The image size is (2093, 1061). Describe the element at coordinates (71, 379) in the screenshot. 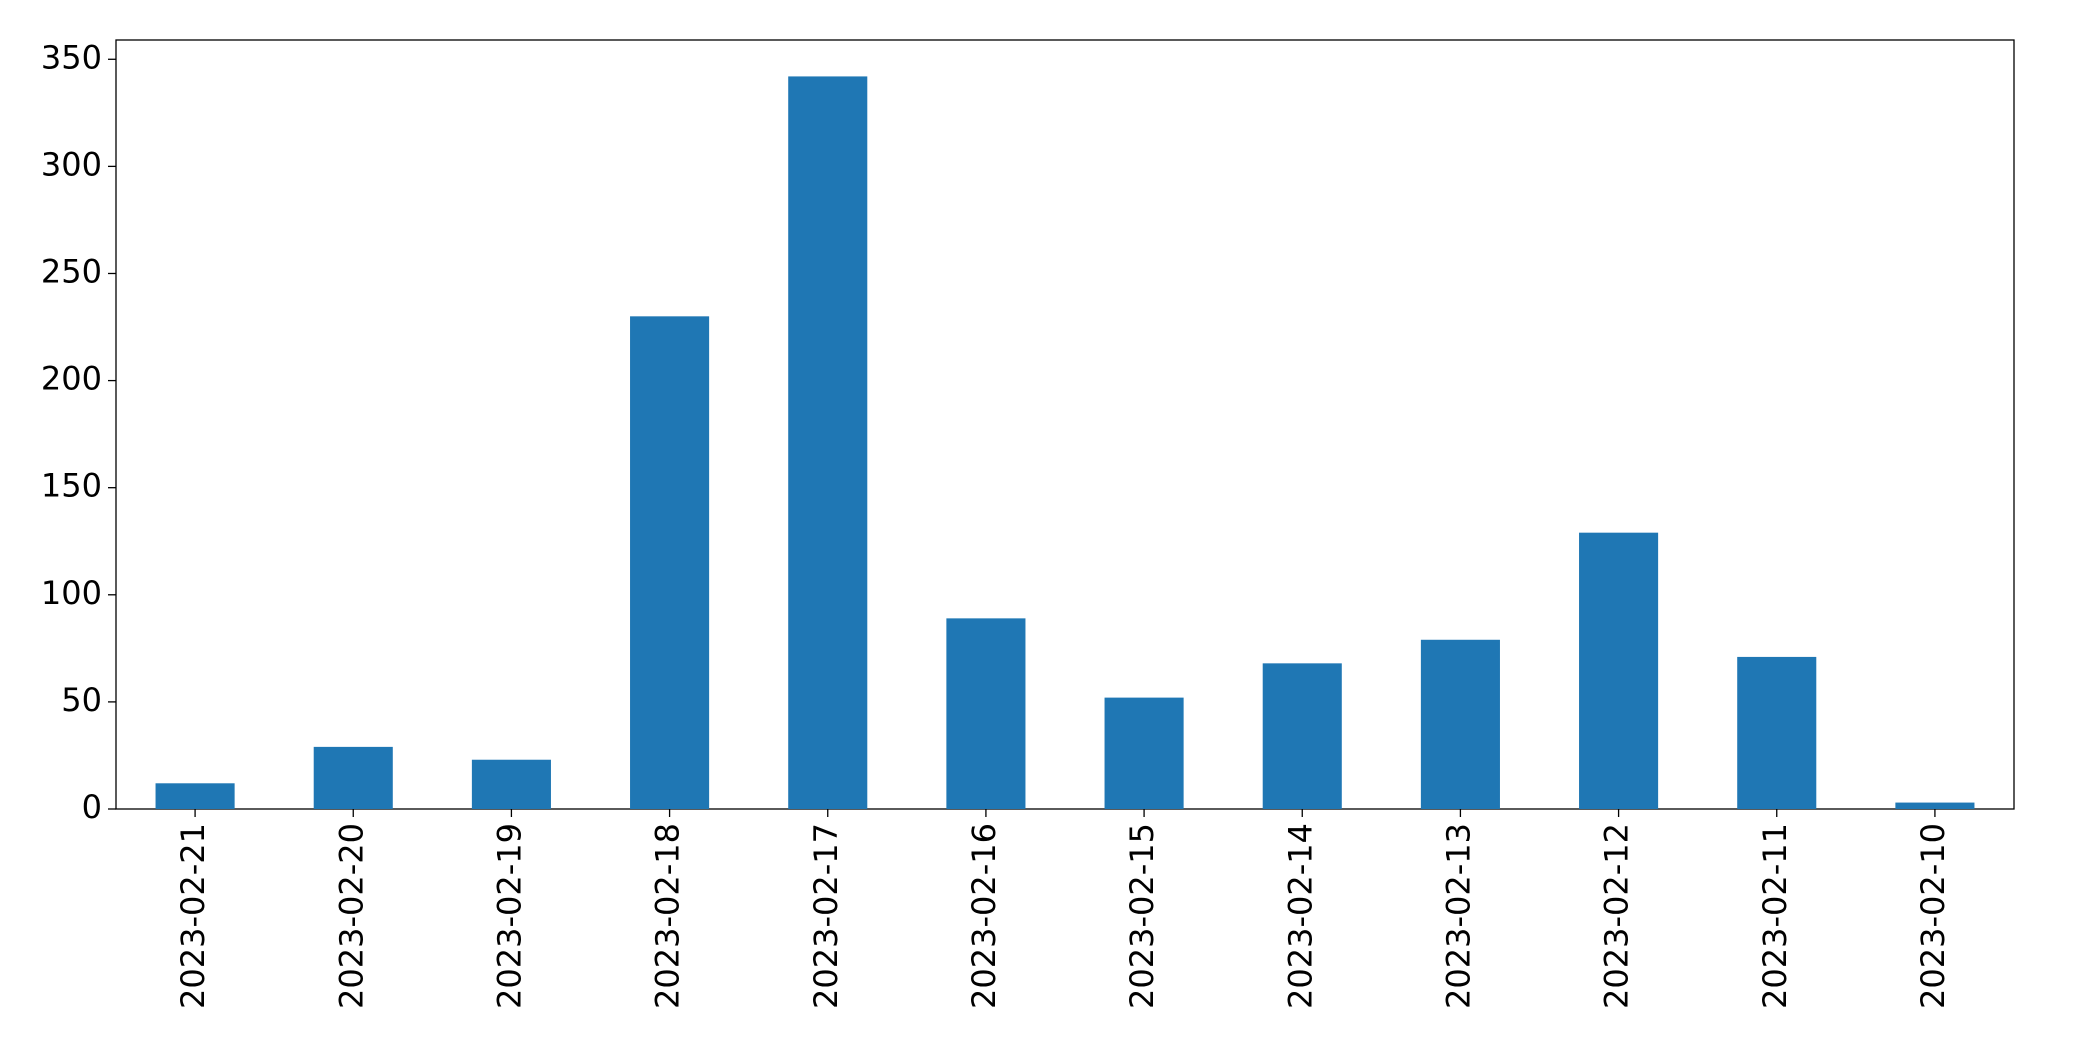

I see `y-tick-label: 200` at that location.